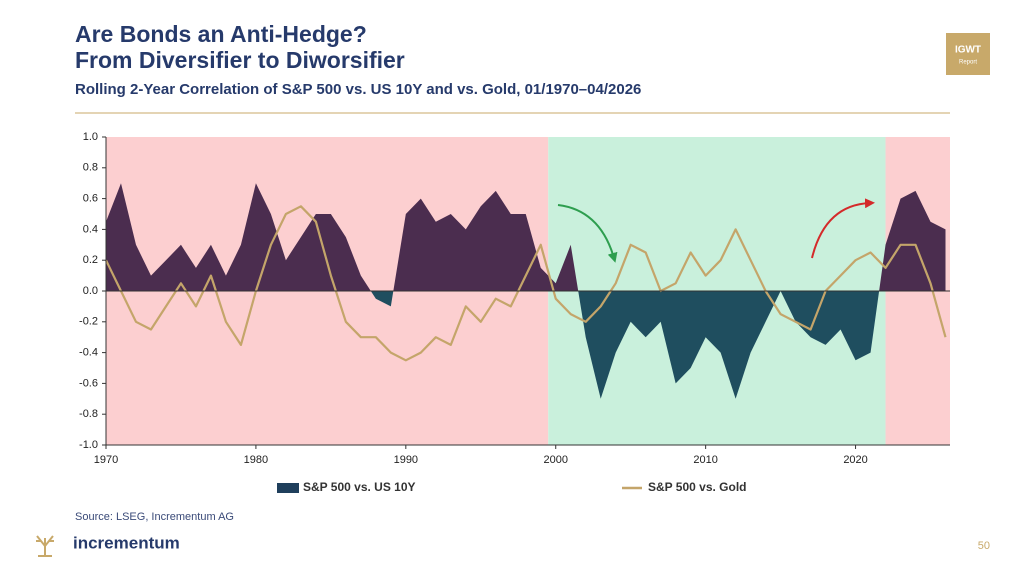  What do you see at coordinates (705, 460) in the screenshot?
I see `x-tick-label: 2010` at bounding box center [705, 460].